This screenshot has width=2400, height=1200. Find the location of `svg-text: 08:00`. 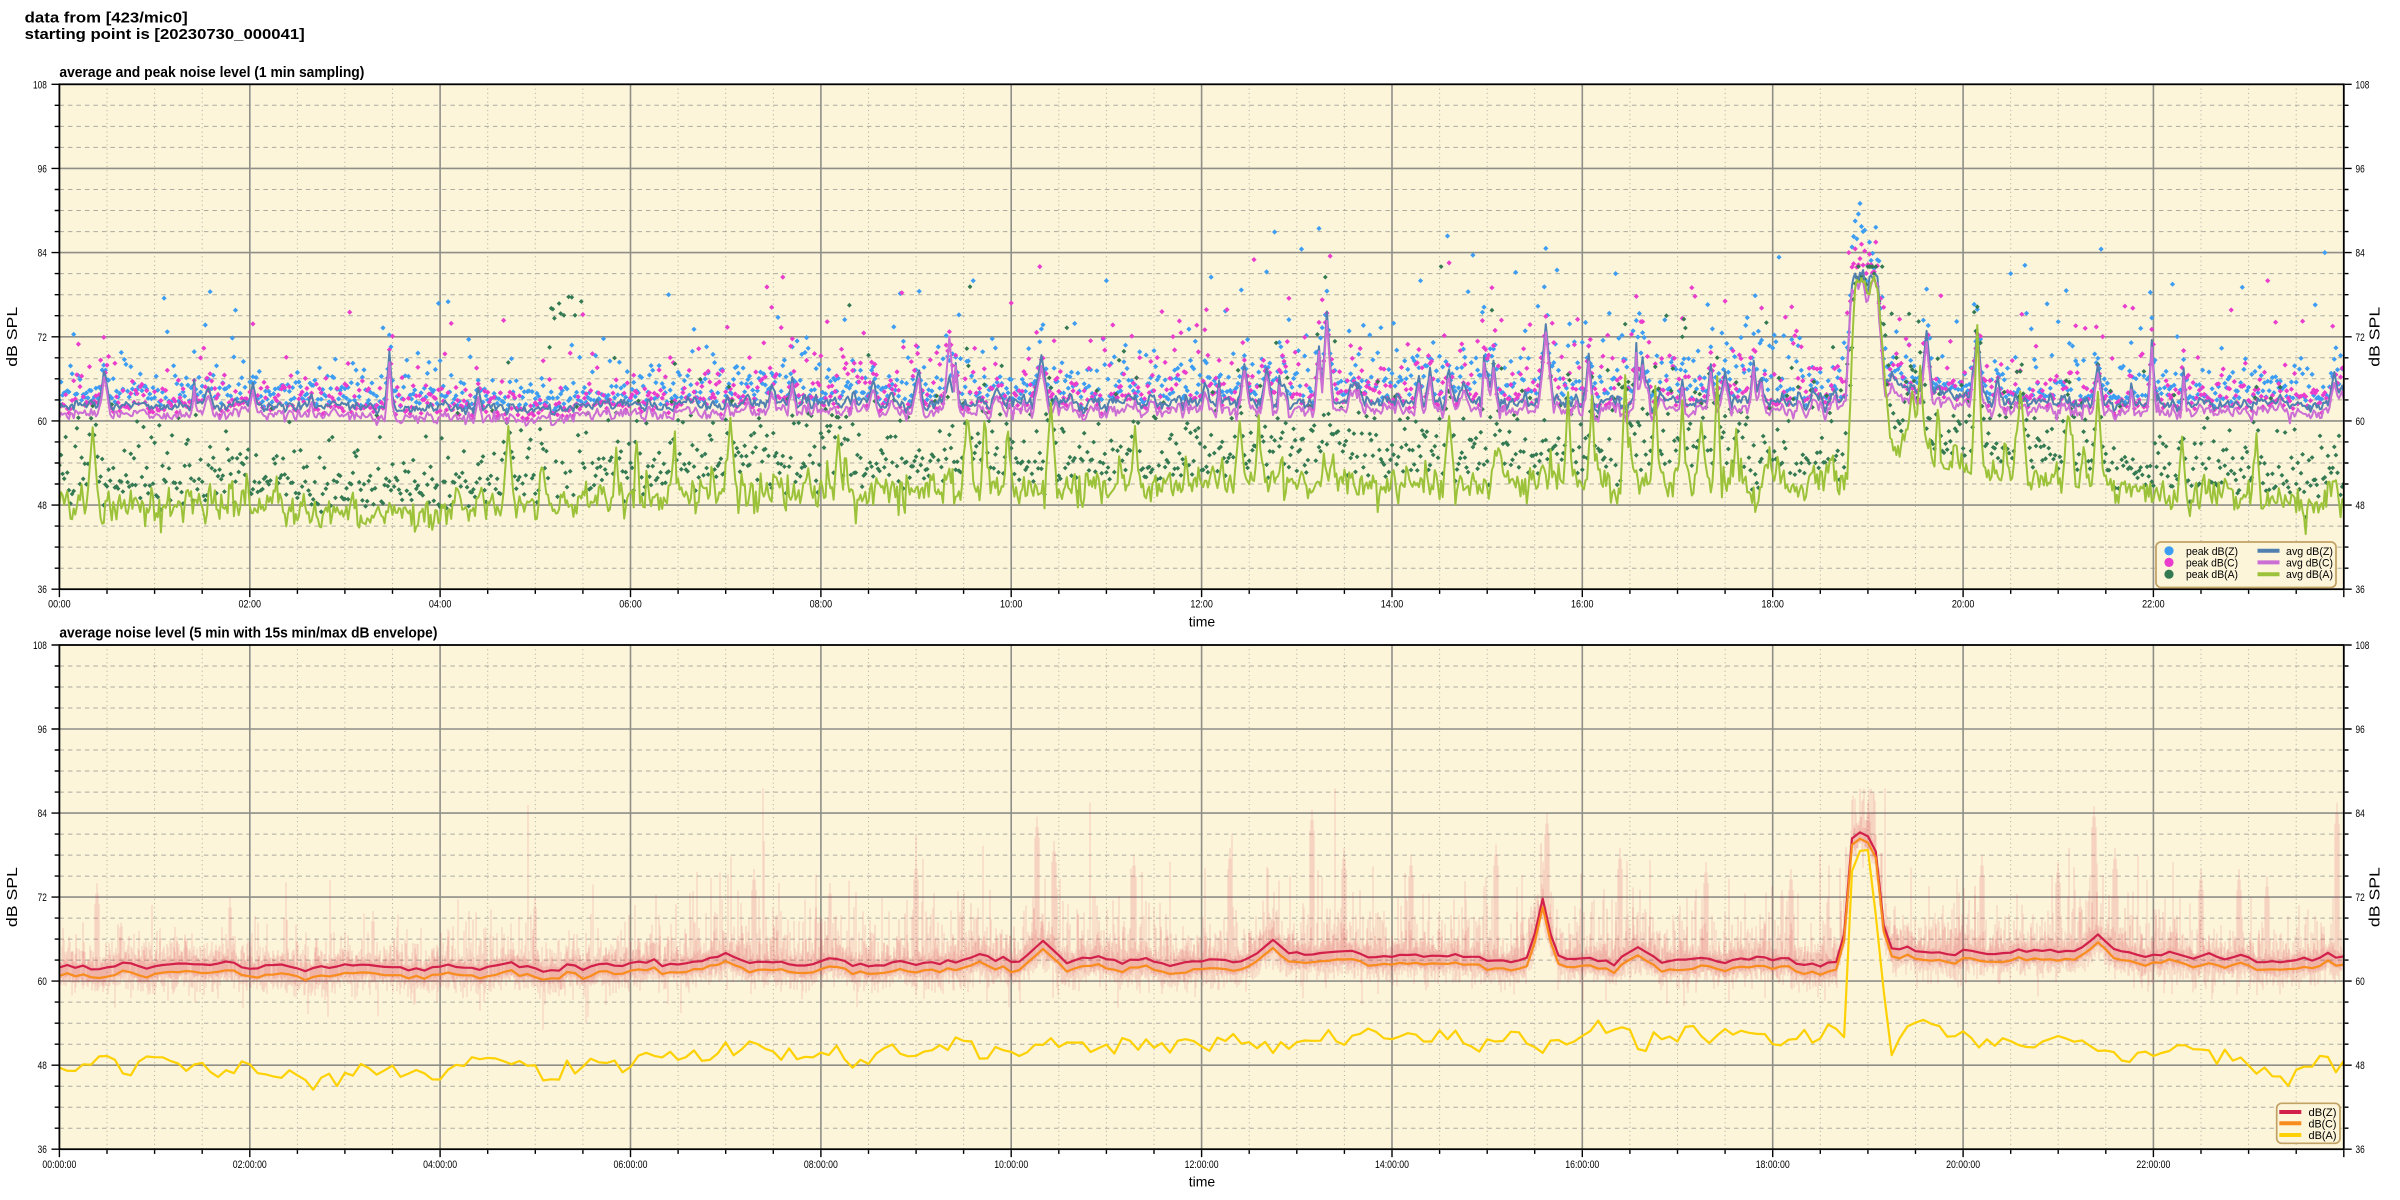

svg-text: 08:00 is located at coordinates (821, 605).